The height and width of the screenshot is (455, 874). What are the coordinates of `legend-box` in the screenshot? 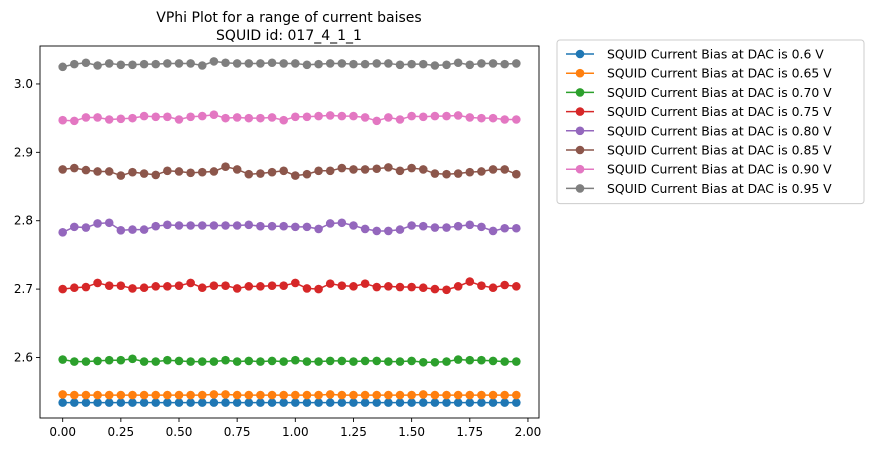 It's located at (710, 122).